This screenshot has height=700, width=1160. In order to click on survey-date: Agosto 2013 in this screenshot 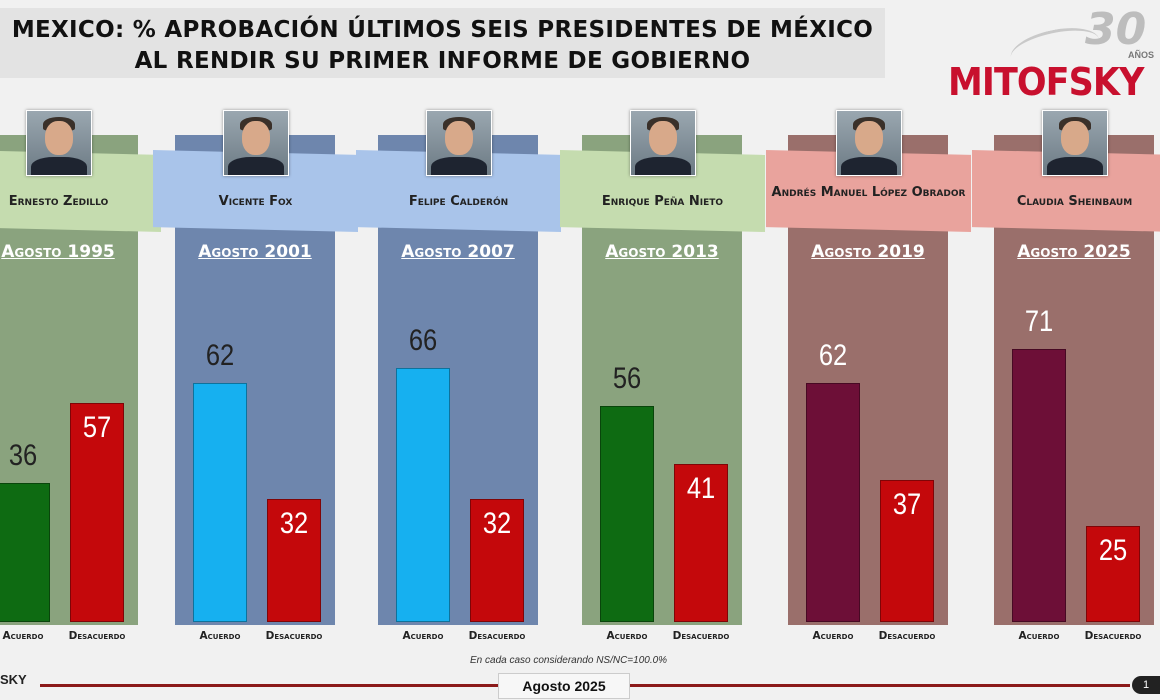, I will do `click(662, 252)`.